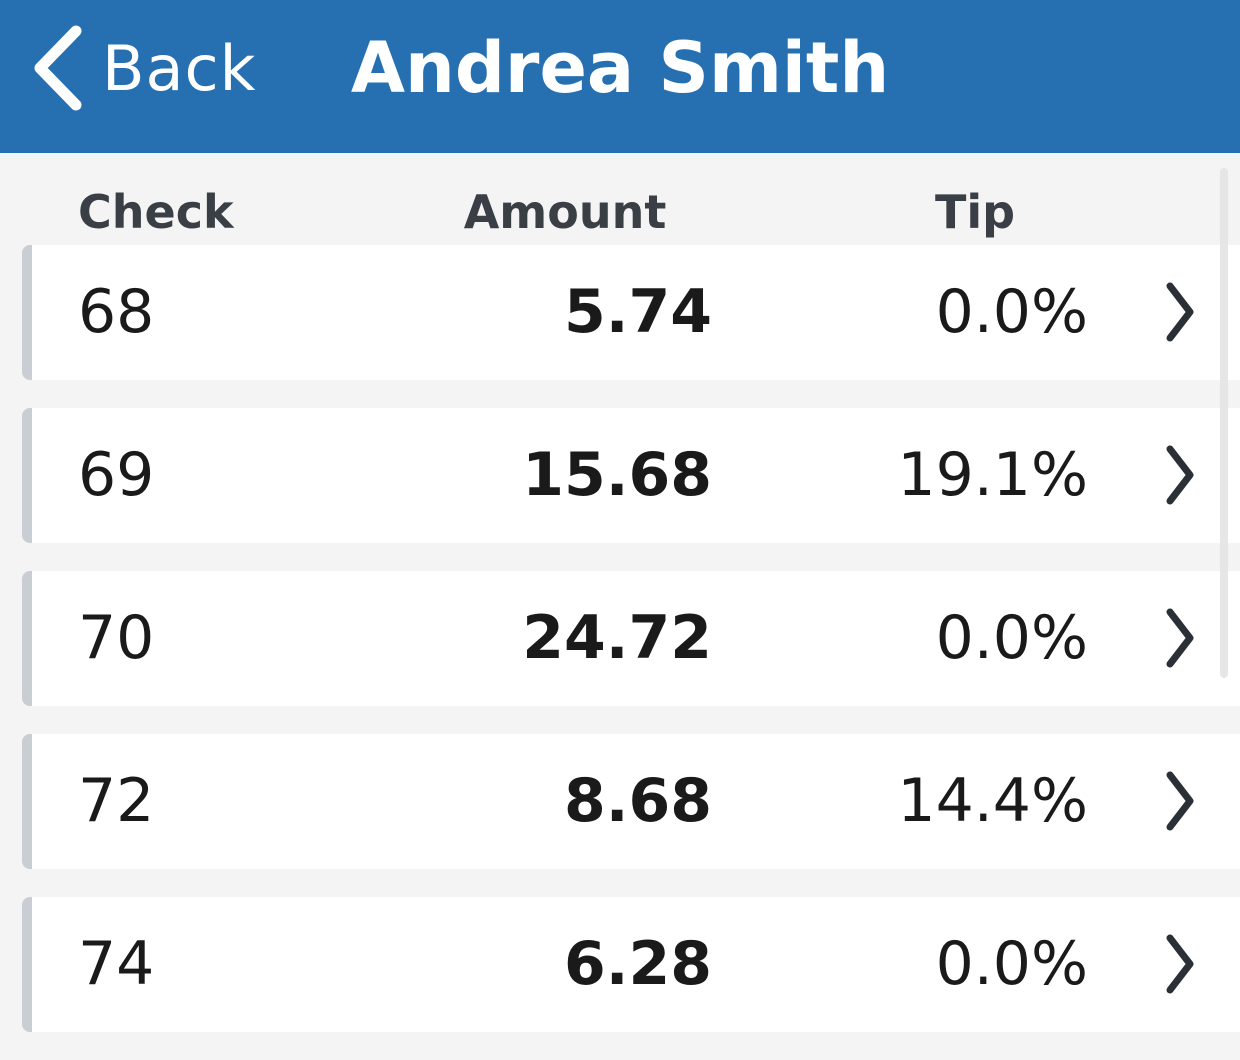 This screenshot has width=1240, height=1060. What do you see at coordinates (116, 801) in the screenshot?
I see `check-number: 72` at bounding box center [116, 801].